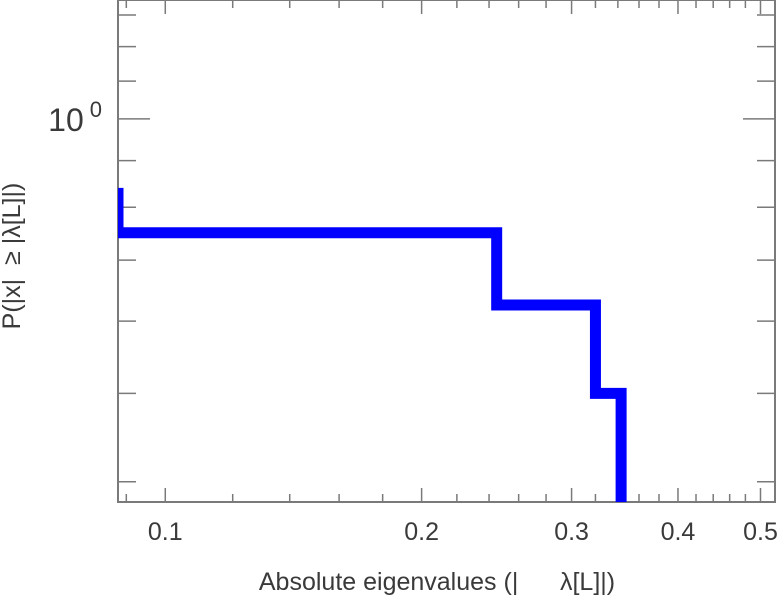  What do you see at coordinates (463, 532) in the screenshot?
I see `x-axis-tick-labels: 0.1 0.2 0.3 0.4 0.5` at bounding box center [463, 532].